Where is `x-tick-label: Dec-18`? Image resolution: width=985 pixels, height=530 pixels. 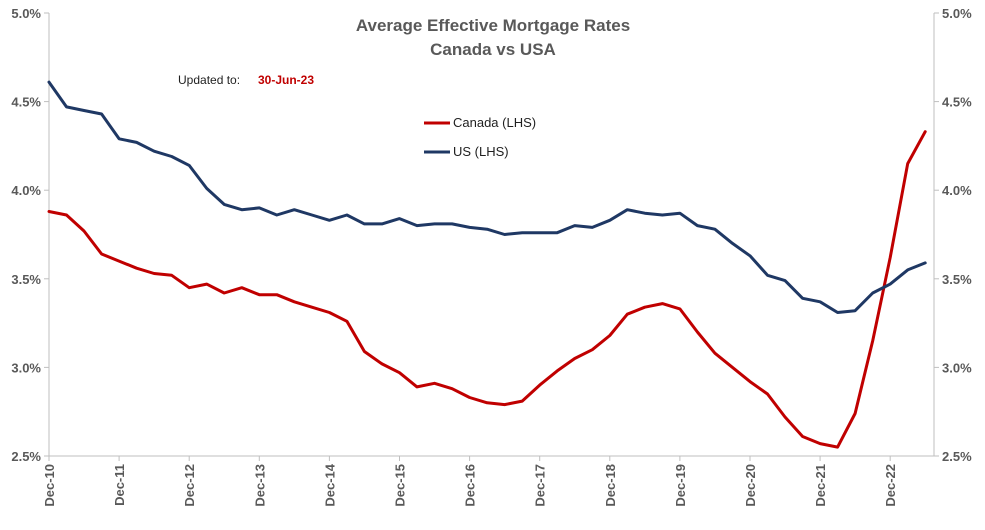 x-tick-label: Dec-18 is located at coordinates (610, 485).